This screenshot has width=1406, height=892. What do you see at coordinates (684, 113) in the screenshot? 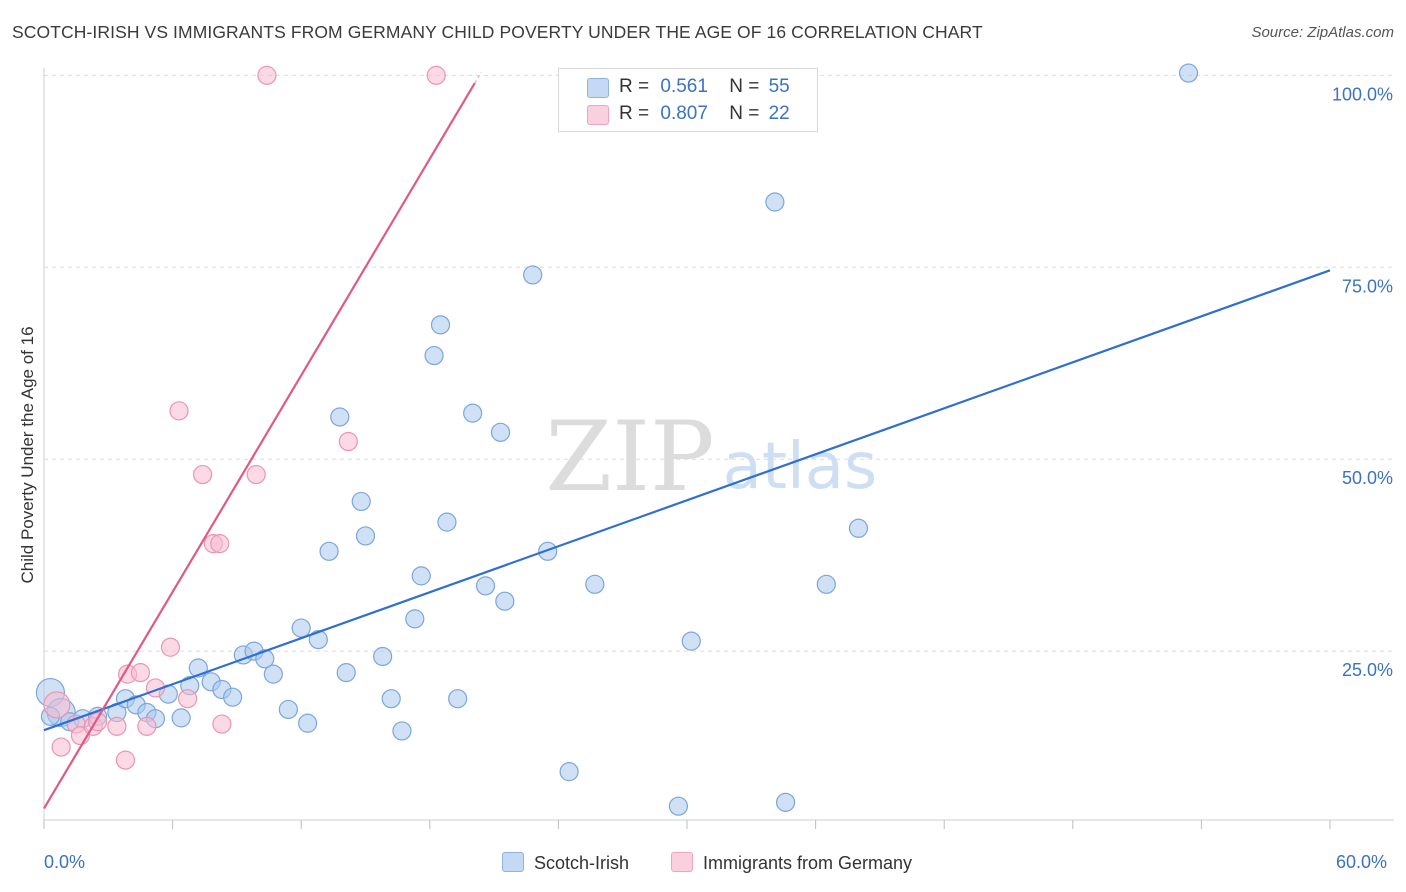
I see `legend-r-value: 0.807` at bounding box center [684, 113].